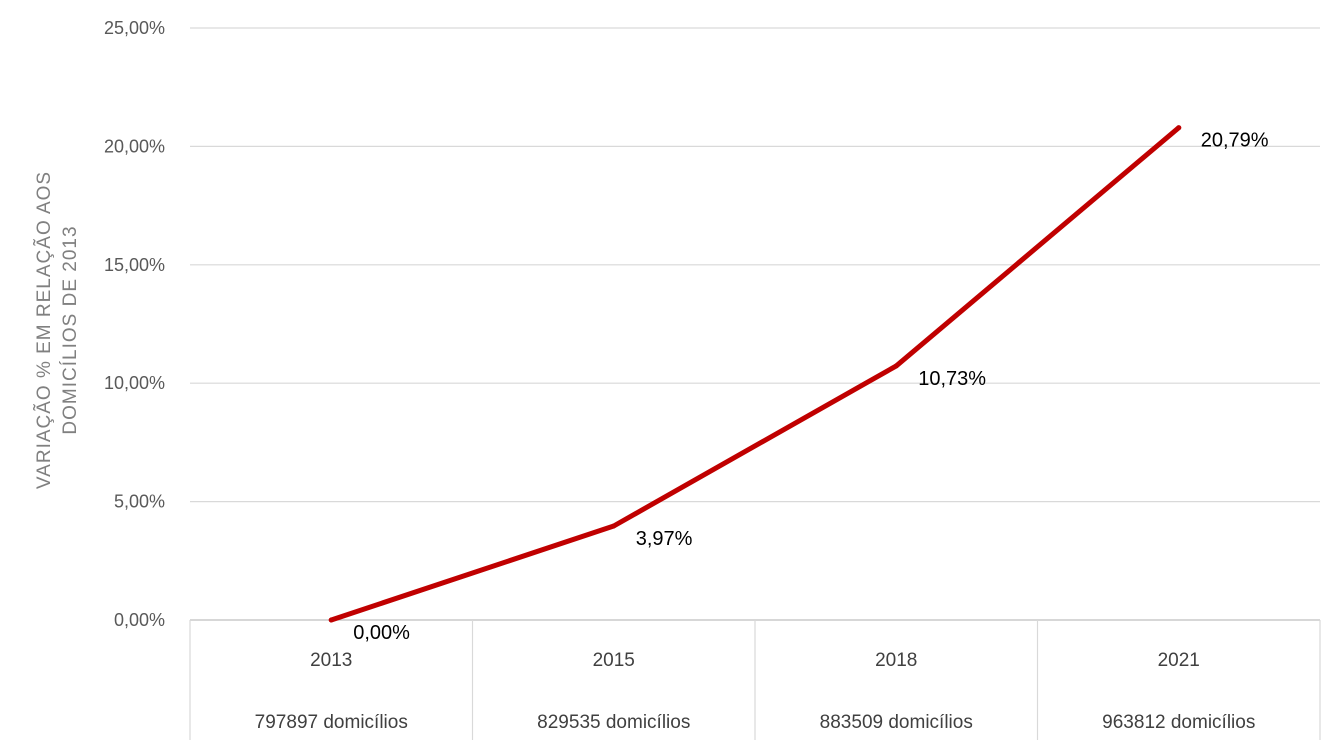 The width and height of the screenshot is (1323, 745). I want to click on x-category-sublabel: 829535 domicílios, so click(613, 722).